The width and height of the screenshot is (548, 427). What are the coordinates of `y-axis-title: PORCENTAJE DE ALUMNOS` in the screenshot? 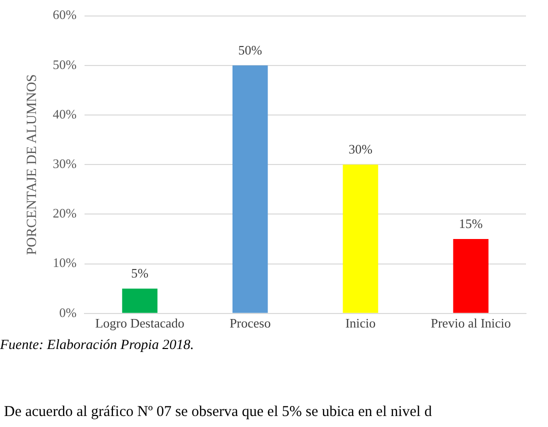 It's located at (32, 165).